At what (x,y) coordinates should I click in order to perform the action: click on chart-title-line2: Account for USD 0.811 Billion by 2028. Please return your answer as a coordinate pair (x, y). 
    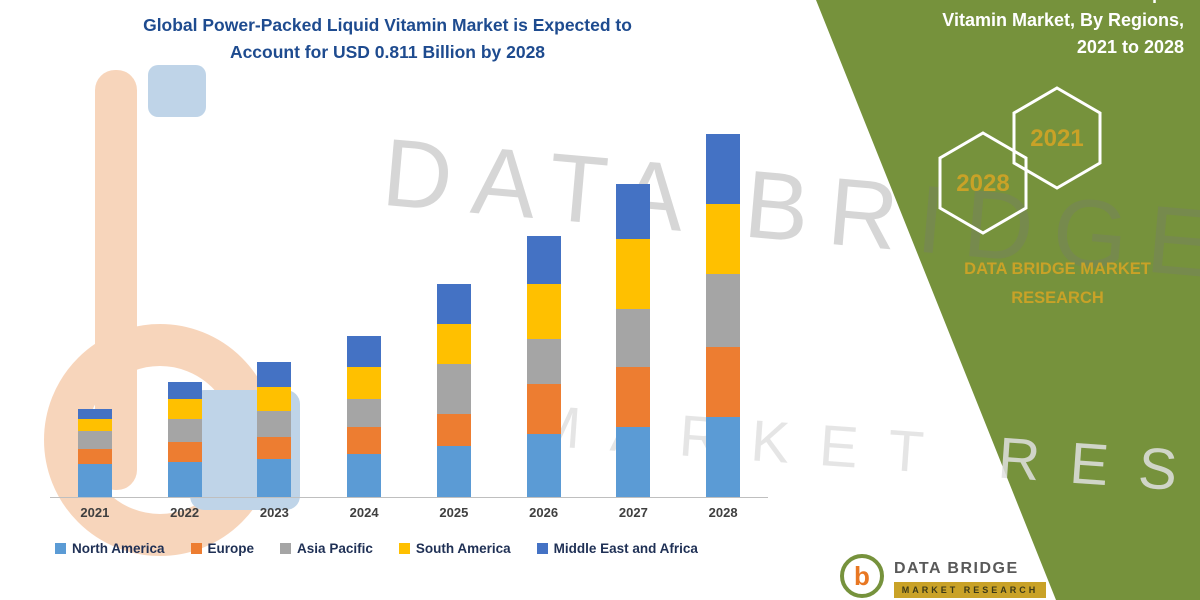
    Looking at the image, I should click on (387, 52).